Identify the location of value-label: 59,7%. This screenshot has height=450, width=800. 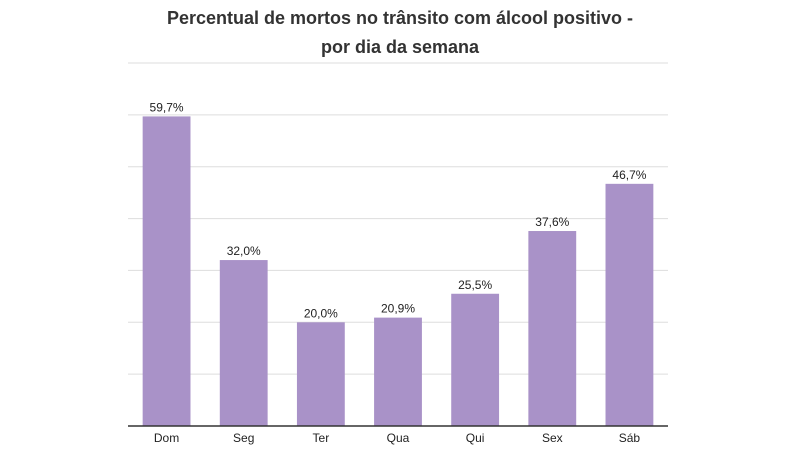
(167, 107).